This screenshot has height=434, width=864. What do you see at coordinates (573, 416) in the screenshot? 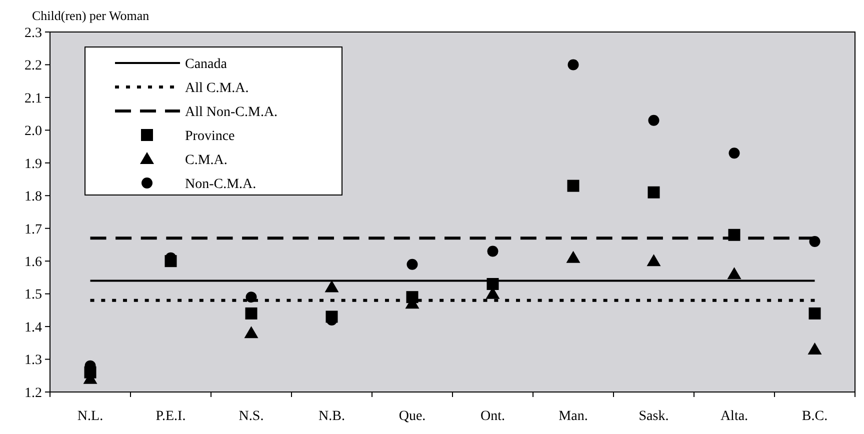
I see `x-tick-label: Man.` at bounding box center [573, 416].